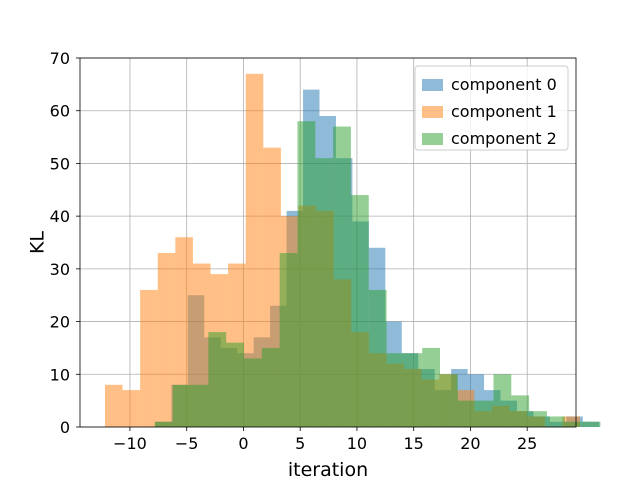 The width and height of the screenshot is (640, 480). What do you see at coordinates (60, 163) in the screenshot?
I see `y-tick-label: 50` at bounding box center [60, 163].